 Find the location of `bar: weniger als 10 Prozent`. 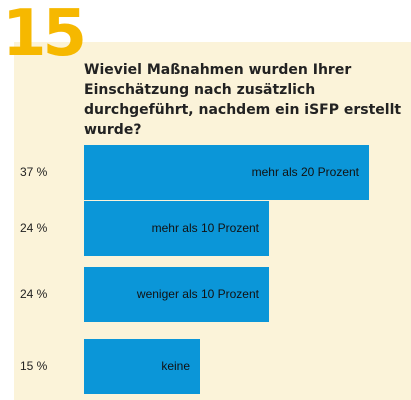

bar: weniger als 10 Prozent is located at coordinates (176, 294).